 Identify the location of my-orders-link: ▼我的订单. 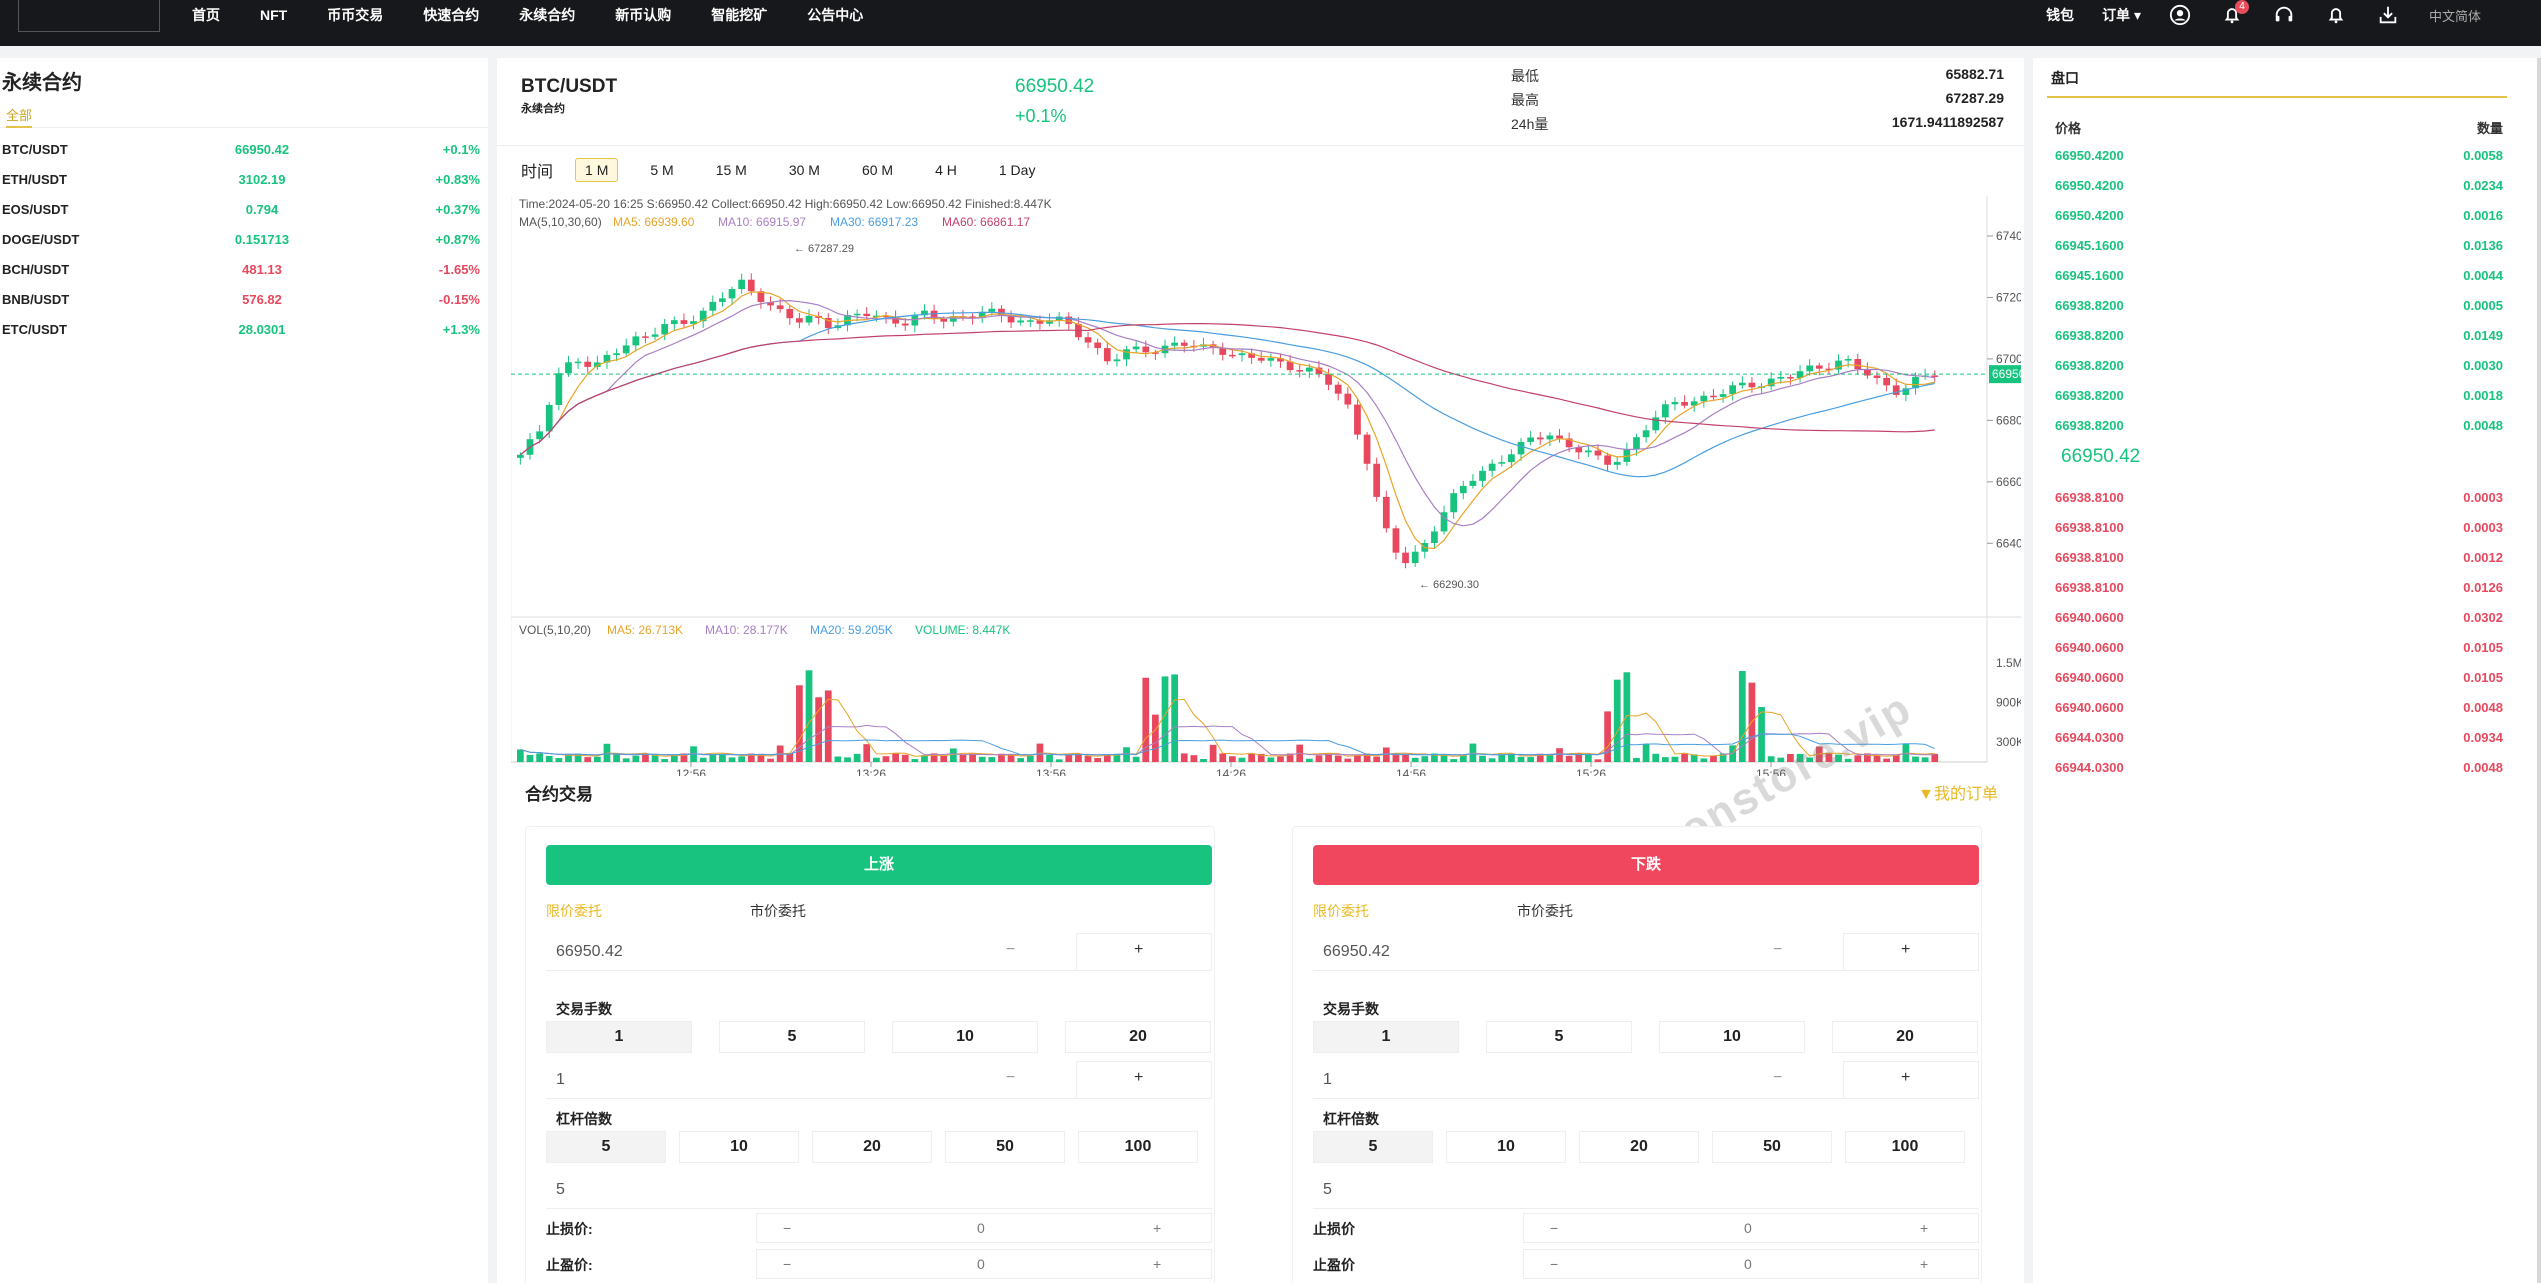
(1958, 792).